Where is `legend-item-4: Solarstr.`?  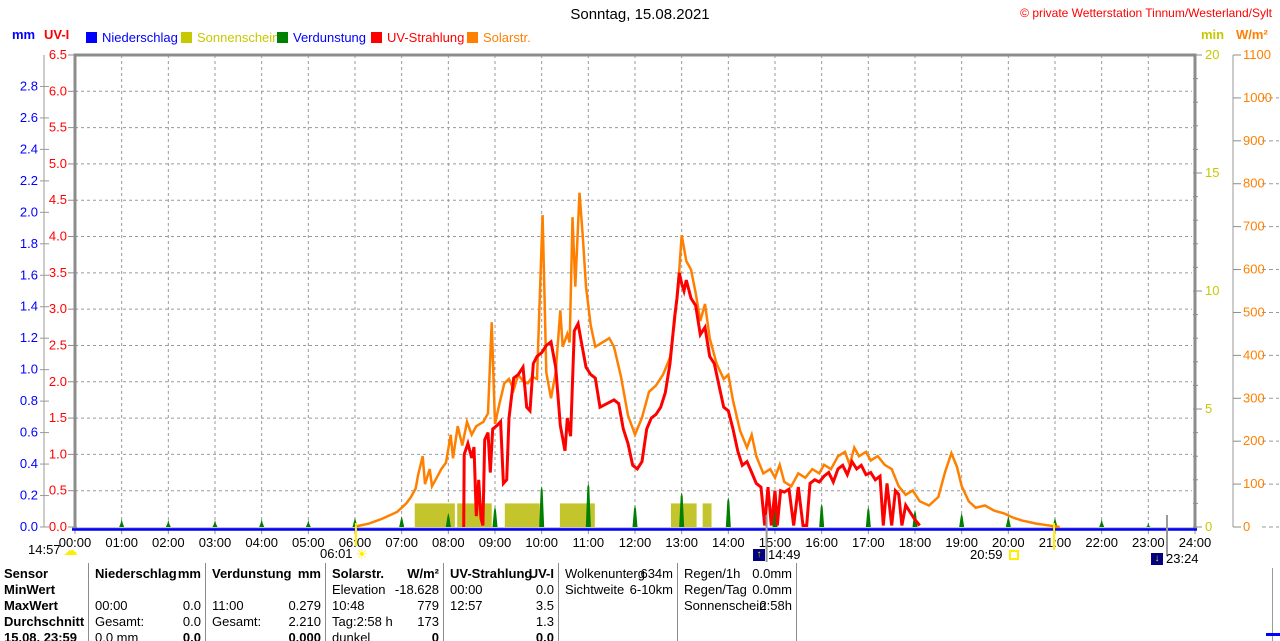 legend-item-4: Solarstr. is located at coordinates (499, 37).